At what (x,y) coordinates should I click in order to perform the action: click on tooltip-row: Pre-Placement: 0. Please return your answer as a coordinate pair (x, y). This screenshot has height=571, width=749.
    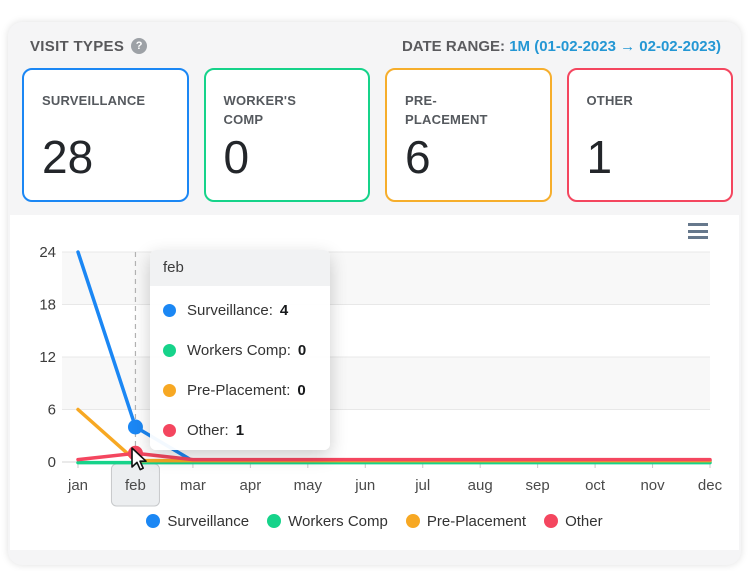
    Looking at the image, I should click on (240, 390).